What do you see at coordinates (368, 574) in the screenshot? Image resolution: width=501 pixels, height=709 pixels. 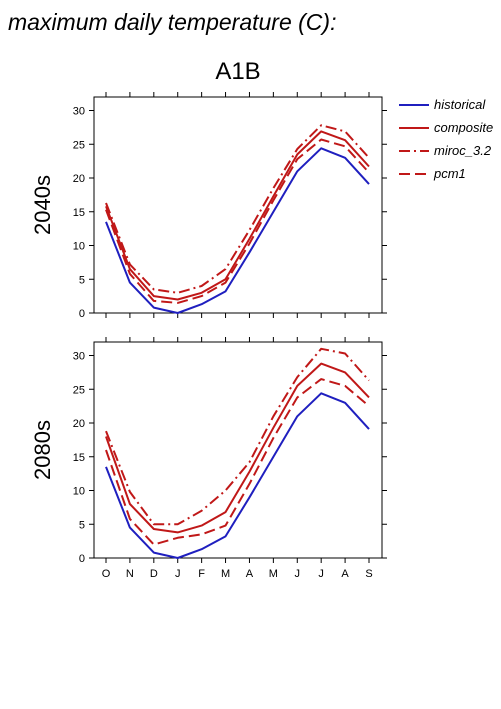 I see `x-tick-label: S` at bounding box center [368, 574].